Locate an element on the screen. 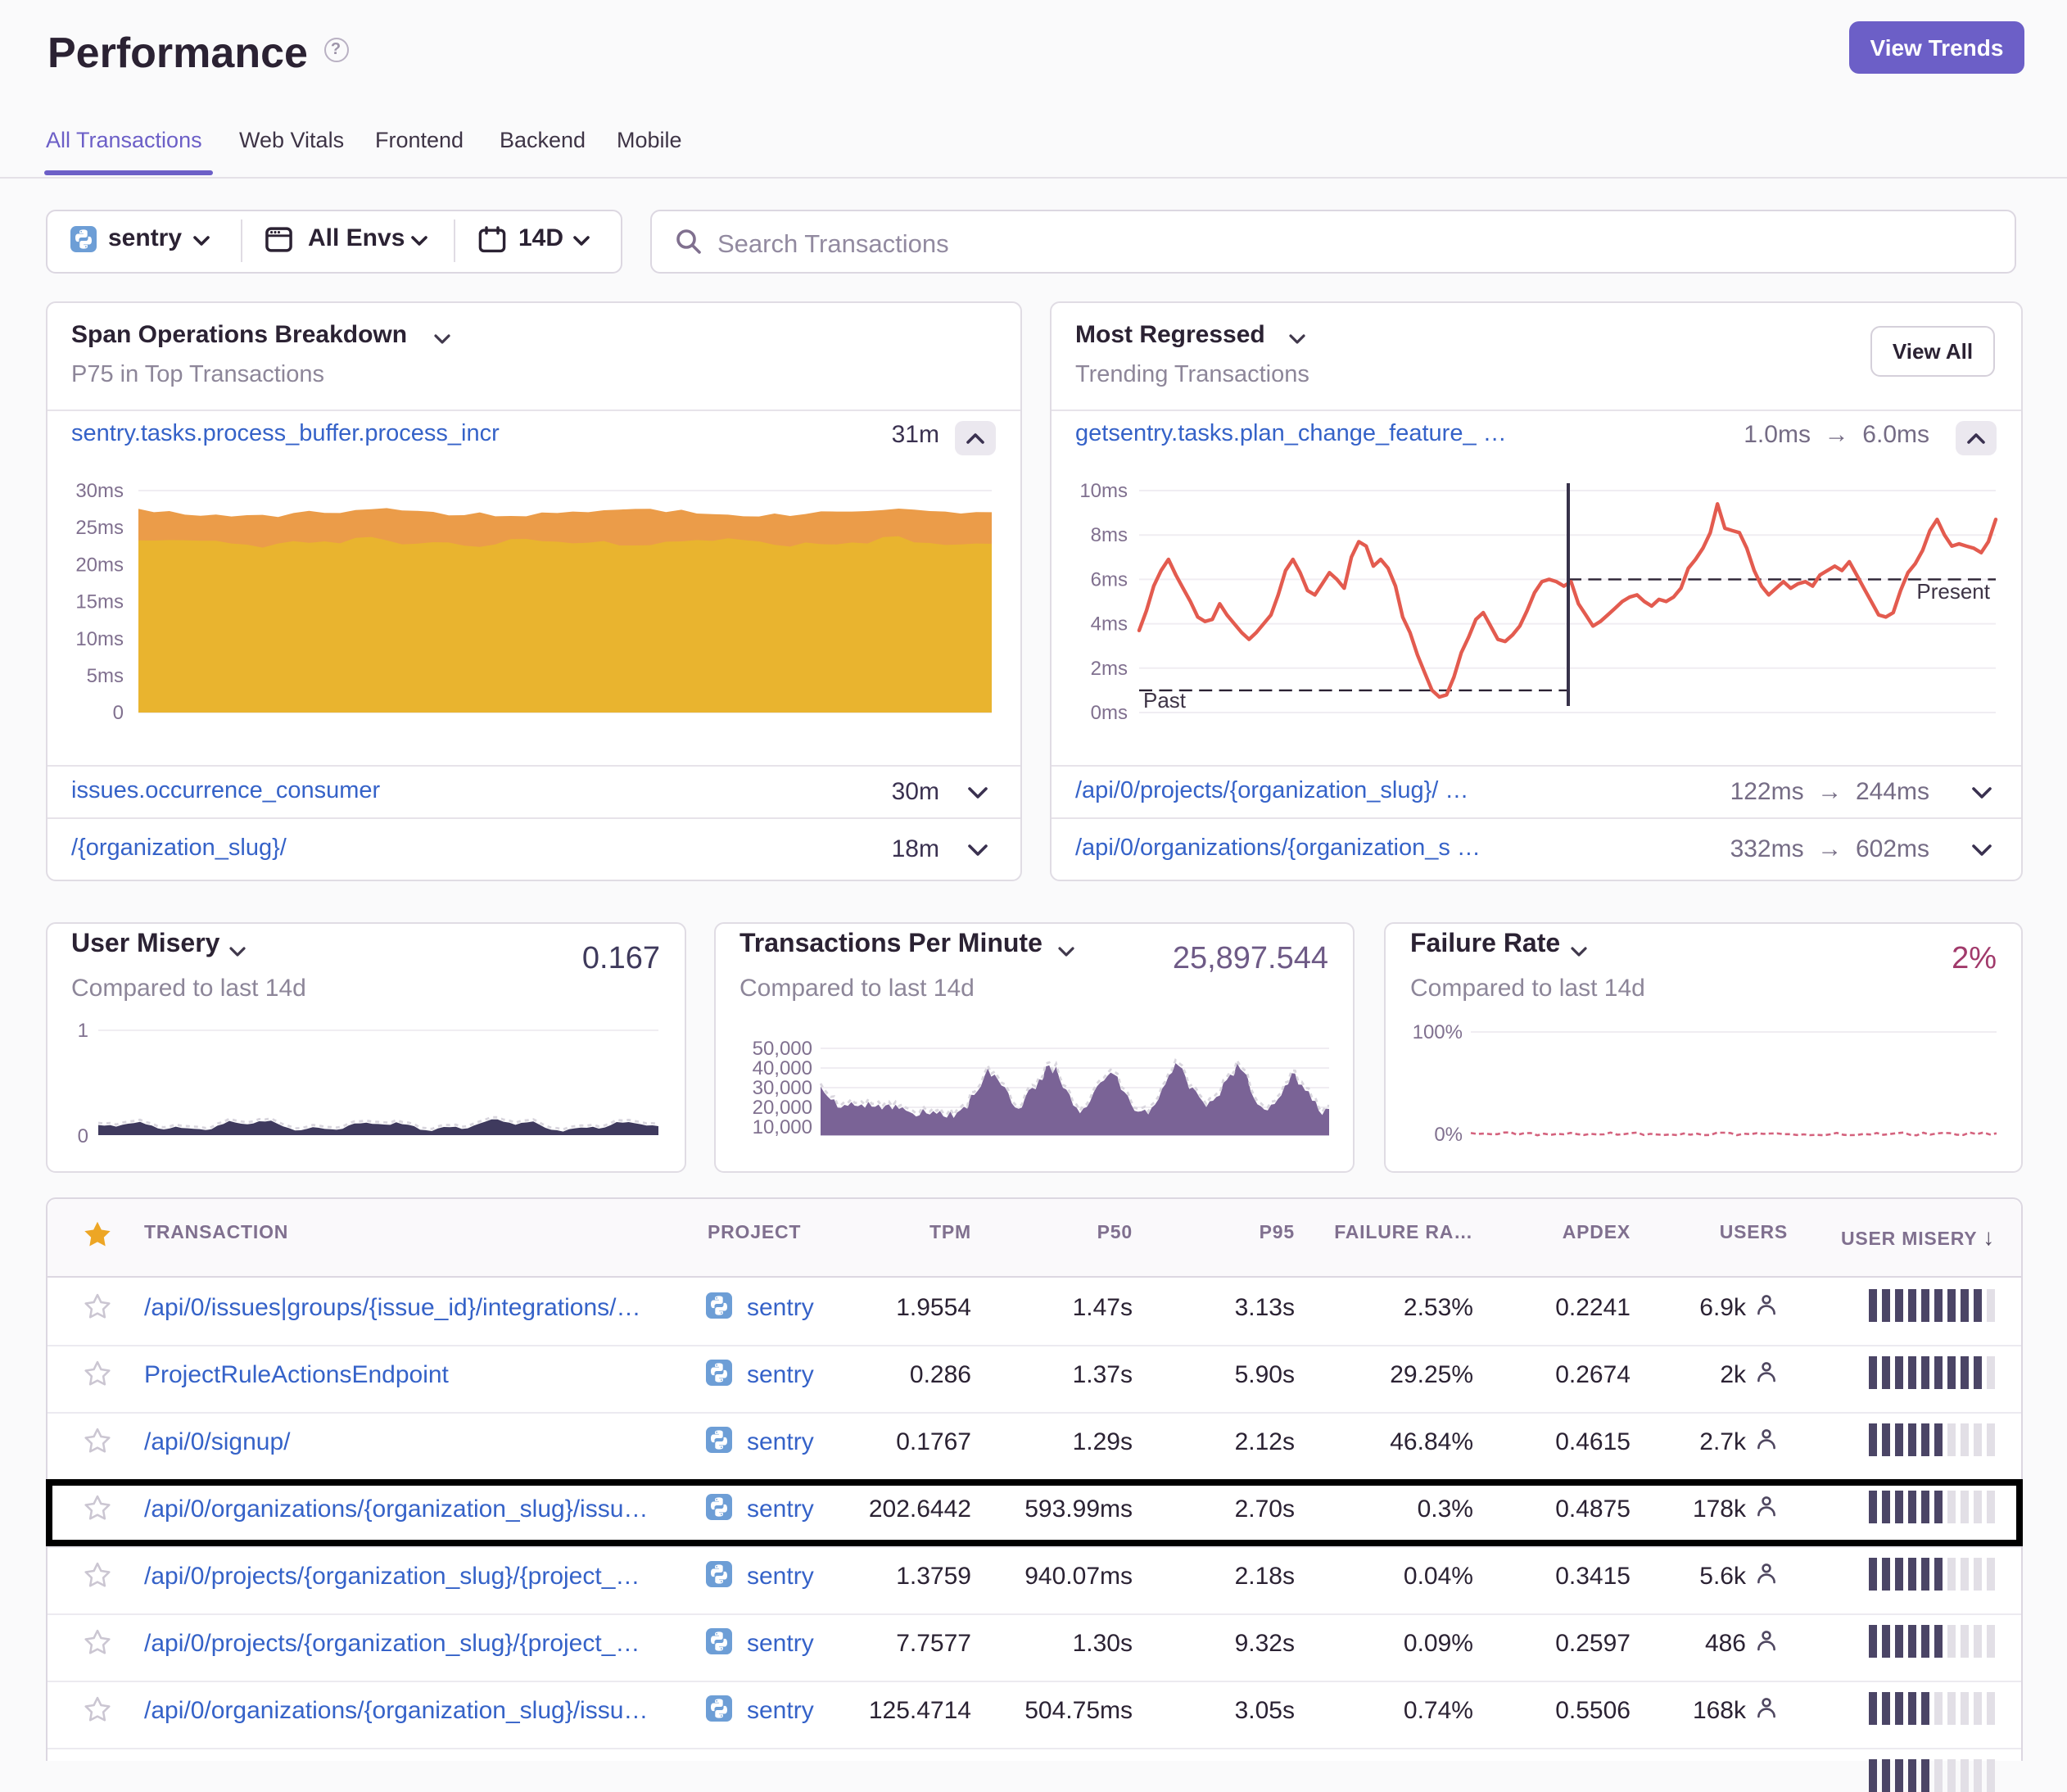 Image resolution: width=2067 pixels, height=1792 pixels. svg-text: 10,000 is located at coordinates (782, 1126).